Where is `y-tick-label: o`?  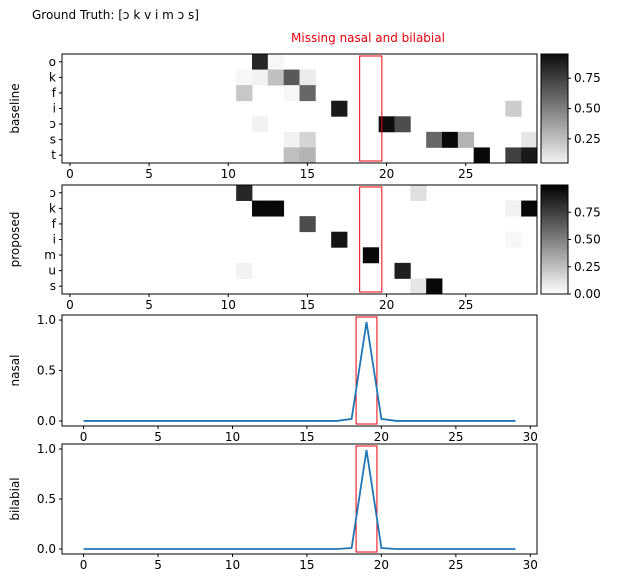 y-tick-label: o is located at coordinates (52, 62).